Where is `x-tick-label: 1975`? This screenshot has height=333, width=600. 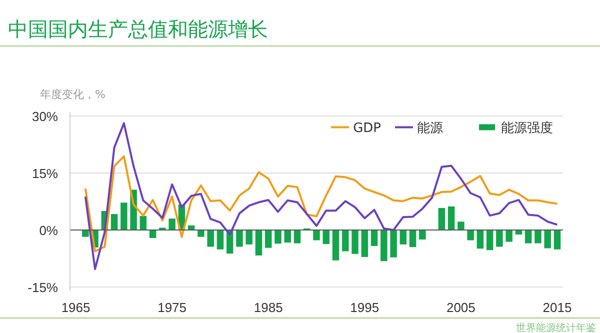
x-tick-label: 1975 is located at coordinates (172, 307).